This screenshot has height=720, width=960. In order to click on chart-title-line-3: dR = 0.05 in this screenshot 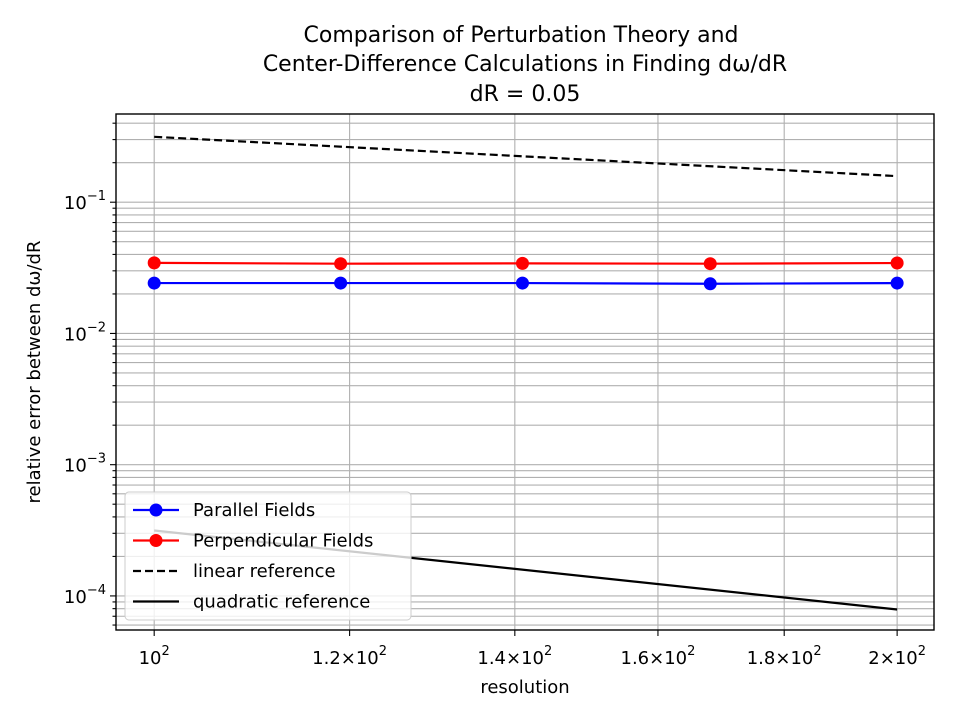, I will do `click(525, 94)`.